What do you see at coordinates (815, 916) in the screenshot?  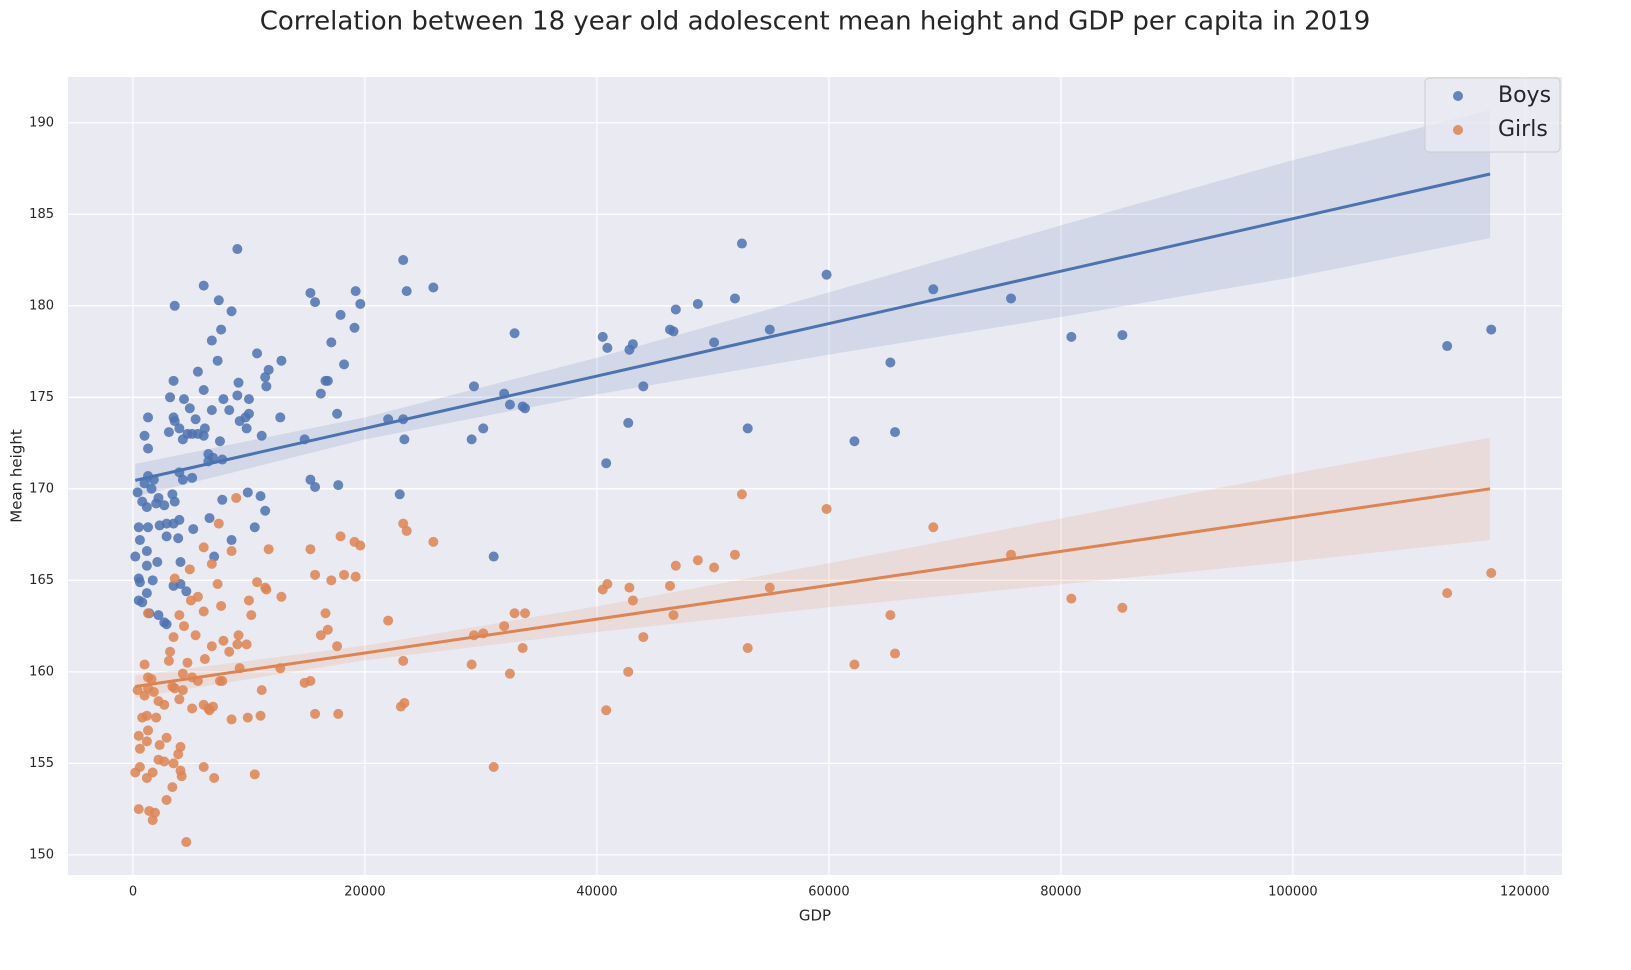 I see `x-axis-label: GDP` at bounding box center [815, 916].